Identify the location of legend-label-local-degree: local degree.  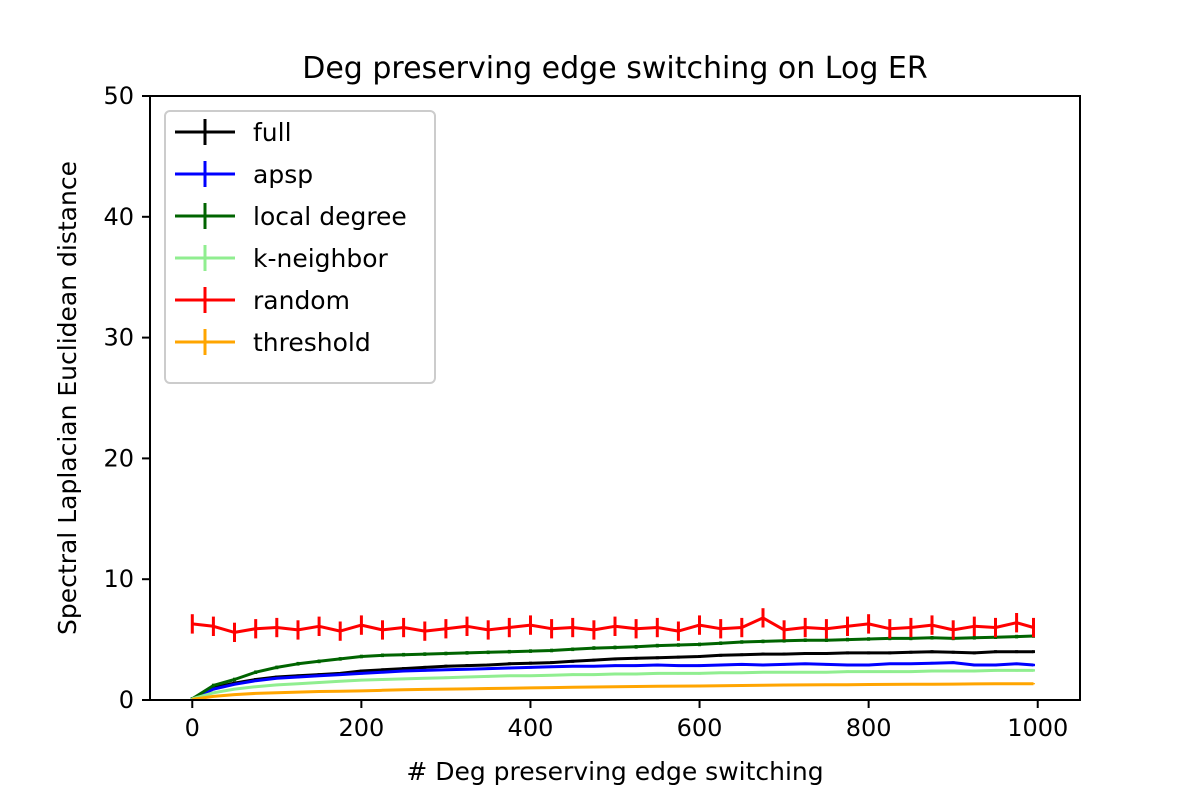
(330, 216).